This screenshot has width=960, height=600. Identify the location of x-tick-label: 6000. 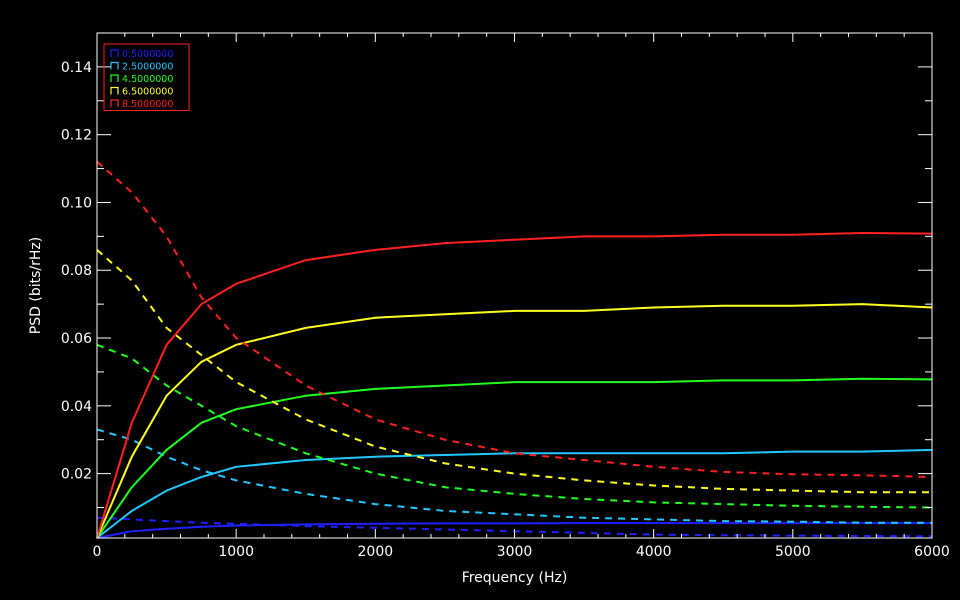
(932, 552).